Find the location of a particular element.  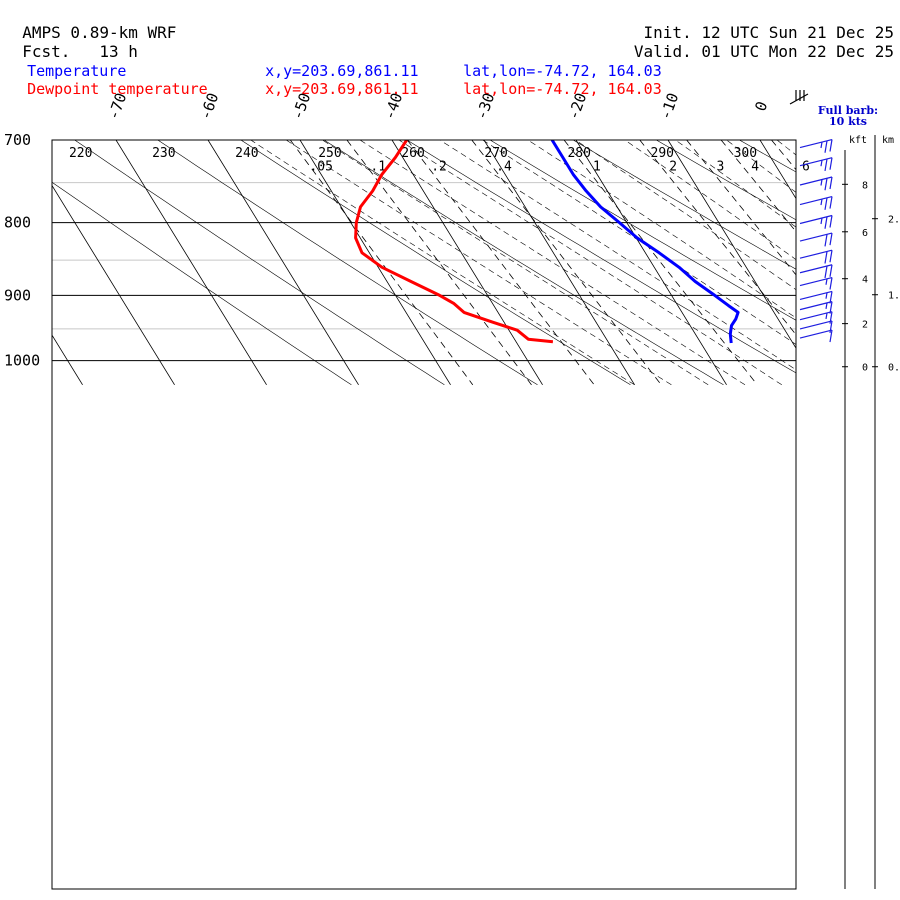

fcst-label: Fcst. is located at coordinates (46, 51).